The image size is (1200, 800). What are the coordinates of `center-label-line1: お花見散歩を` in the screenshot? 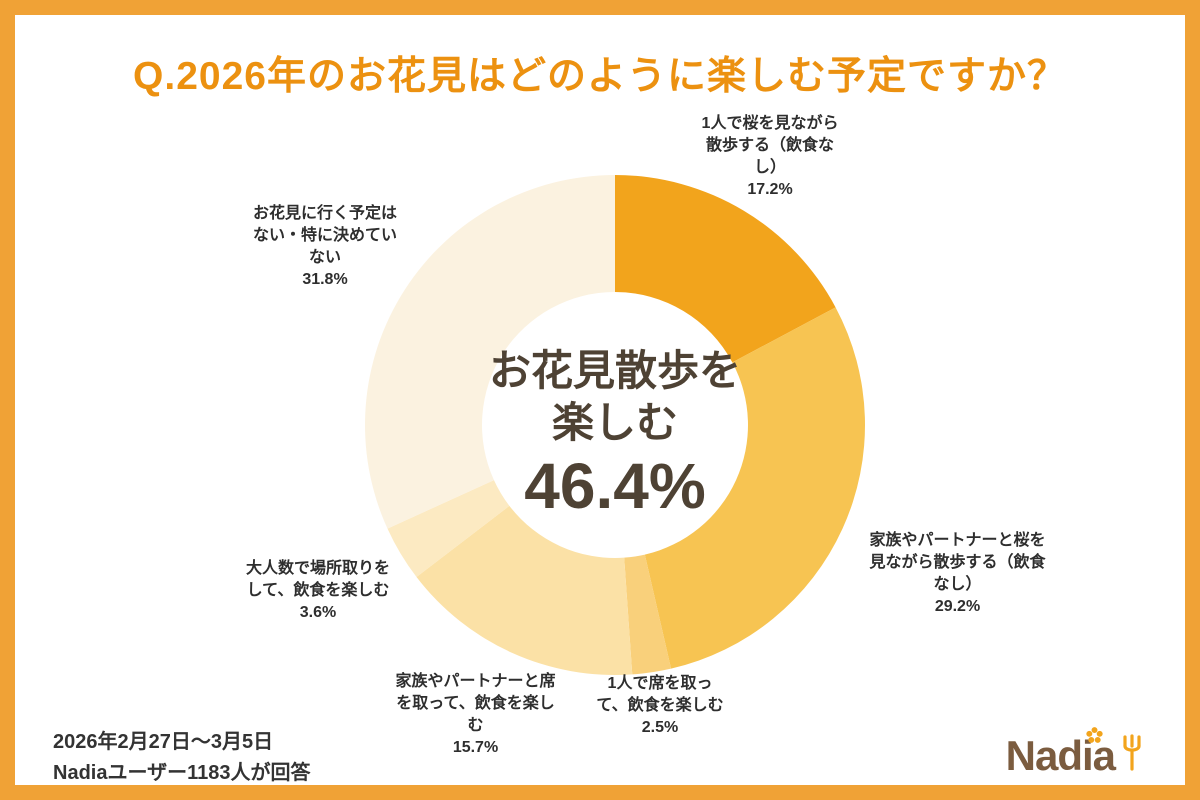 It's located at (614, 370).